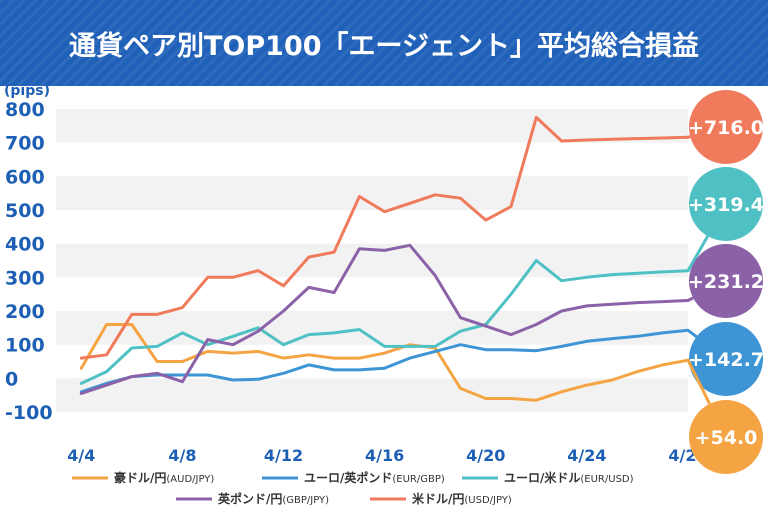 The width and height of the screenshot is (768, 512). I want to click on final-value-bubble-eurusd, so click(726, 204).